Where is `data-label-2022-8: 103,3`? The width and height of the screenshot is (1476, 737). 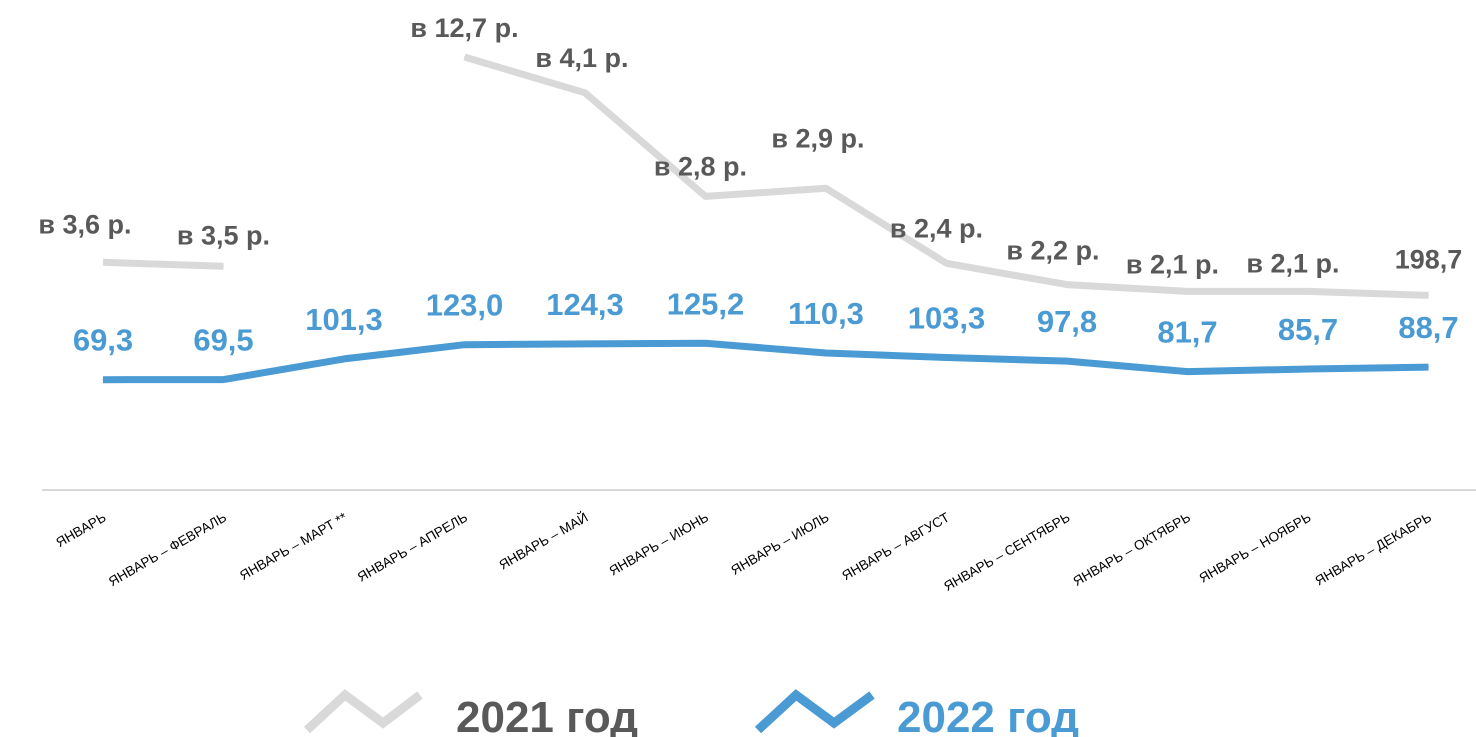
data-label-2022-8: 103,3 is located at coordinates (947, 318).